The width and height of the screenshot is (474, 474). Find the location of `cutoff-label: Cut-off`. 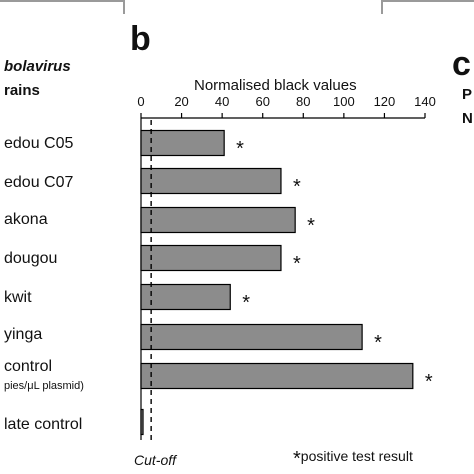

cutoff-label: Cut-off is located at coordinates (155, 460).